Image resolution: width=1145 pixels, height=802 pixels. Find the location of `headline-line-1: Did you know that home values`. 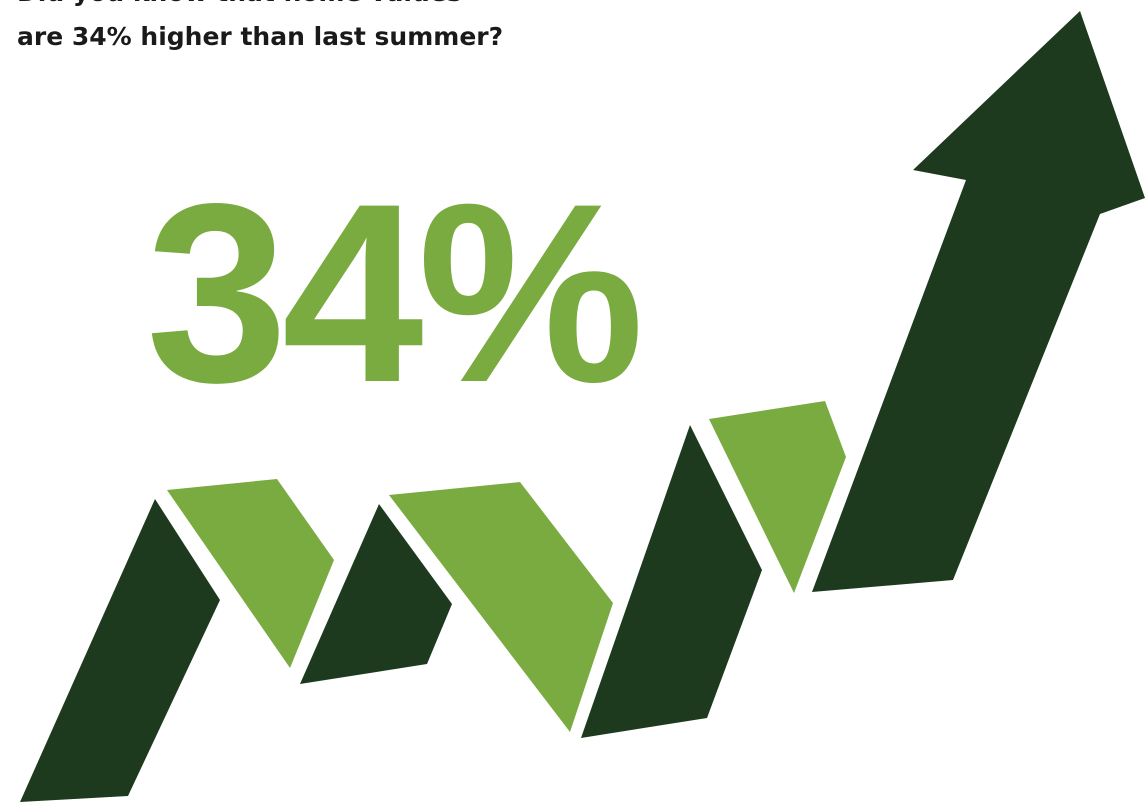

headline-line-1: Did you know that home values is located at coordinates (397, 7).